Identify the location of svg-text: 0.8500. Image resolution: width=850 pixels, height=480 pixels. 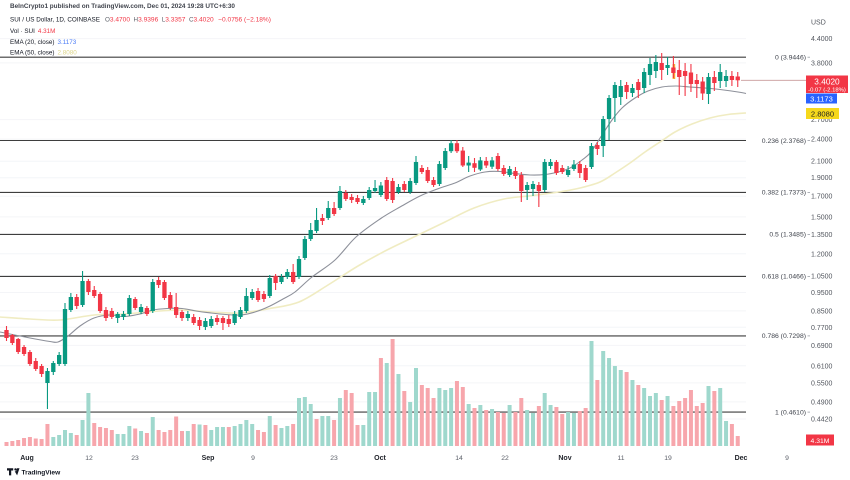
(822, 311).